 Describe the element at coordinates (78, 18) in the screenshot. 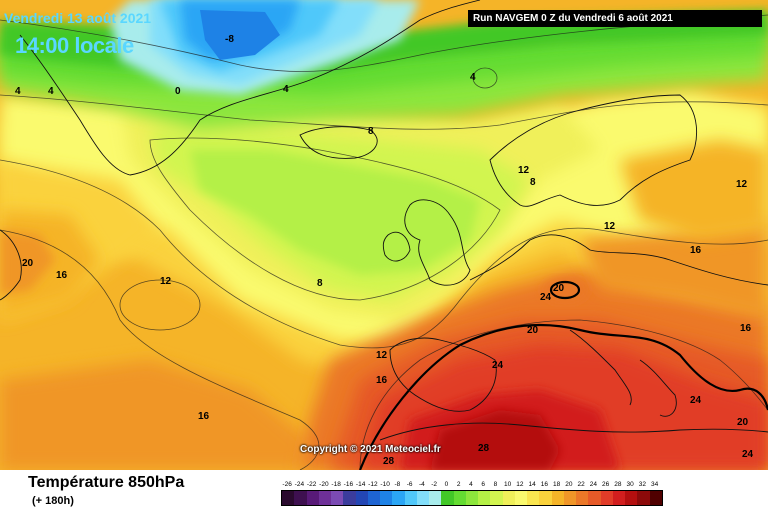

I see `forecast-date: Vendredi 13 août 2021` at that location.